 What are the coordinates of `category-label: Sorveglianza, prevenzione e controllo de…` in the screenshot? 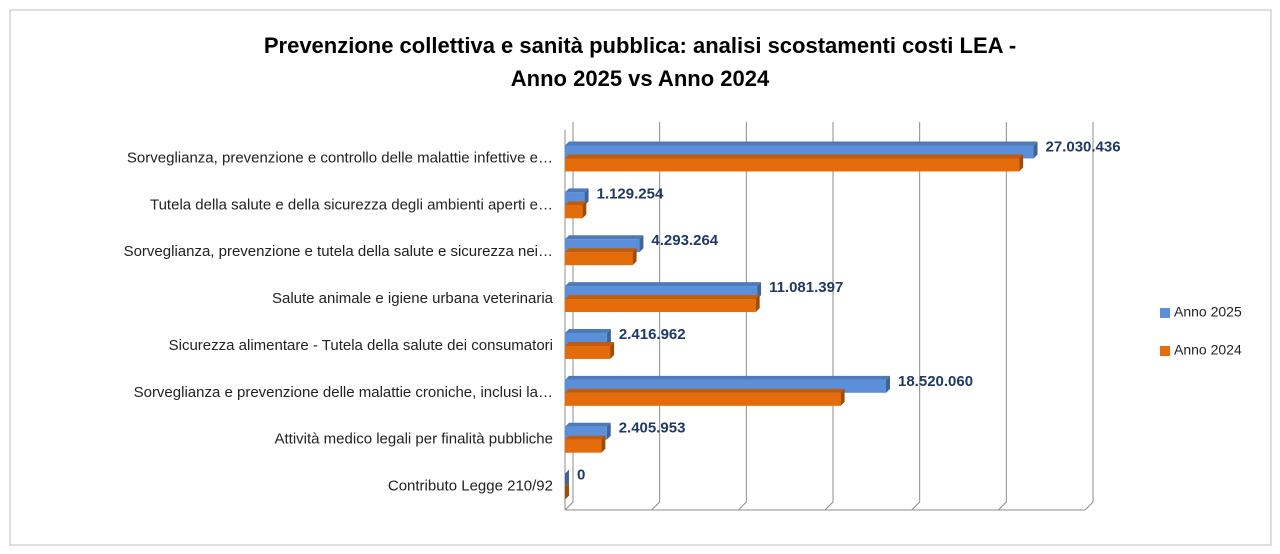 It's located at (340, 157).